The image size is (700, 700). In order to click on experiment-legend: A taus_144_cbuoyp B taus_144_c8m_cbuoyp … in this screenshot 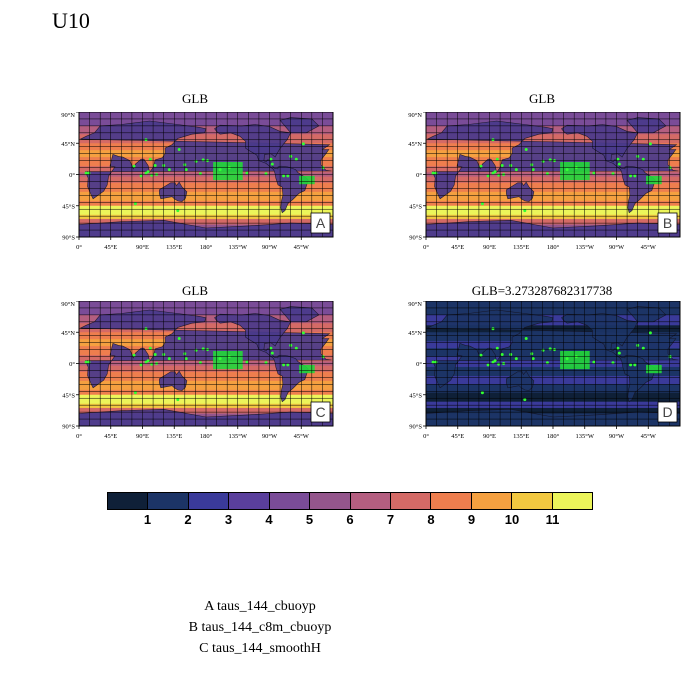, I will do `click(260, 627)`.